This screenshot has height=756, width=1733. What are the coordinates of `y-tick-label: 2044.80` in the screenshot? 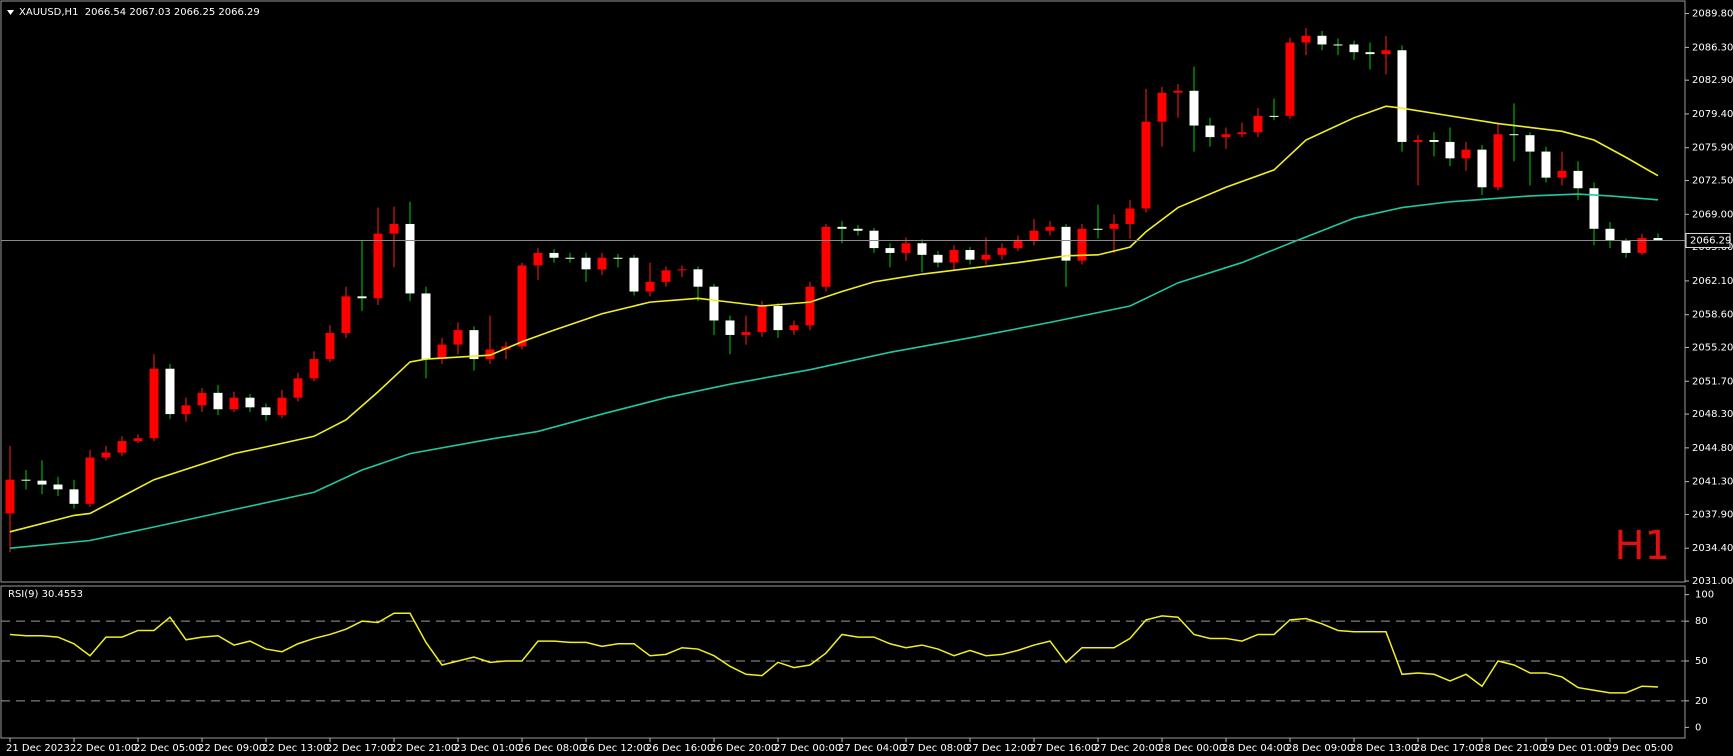 It's located at (1712, 448).